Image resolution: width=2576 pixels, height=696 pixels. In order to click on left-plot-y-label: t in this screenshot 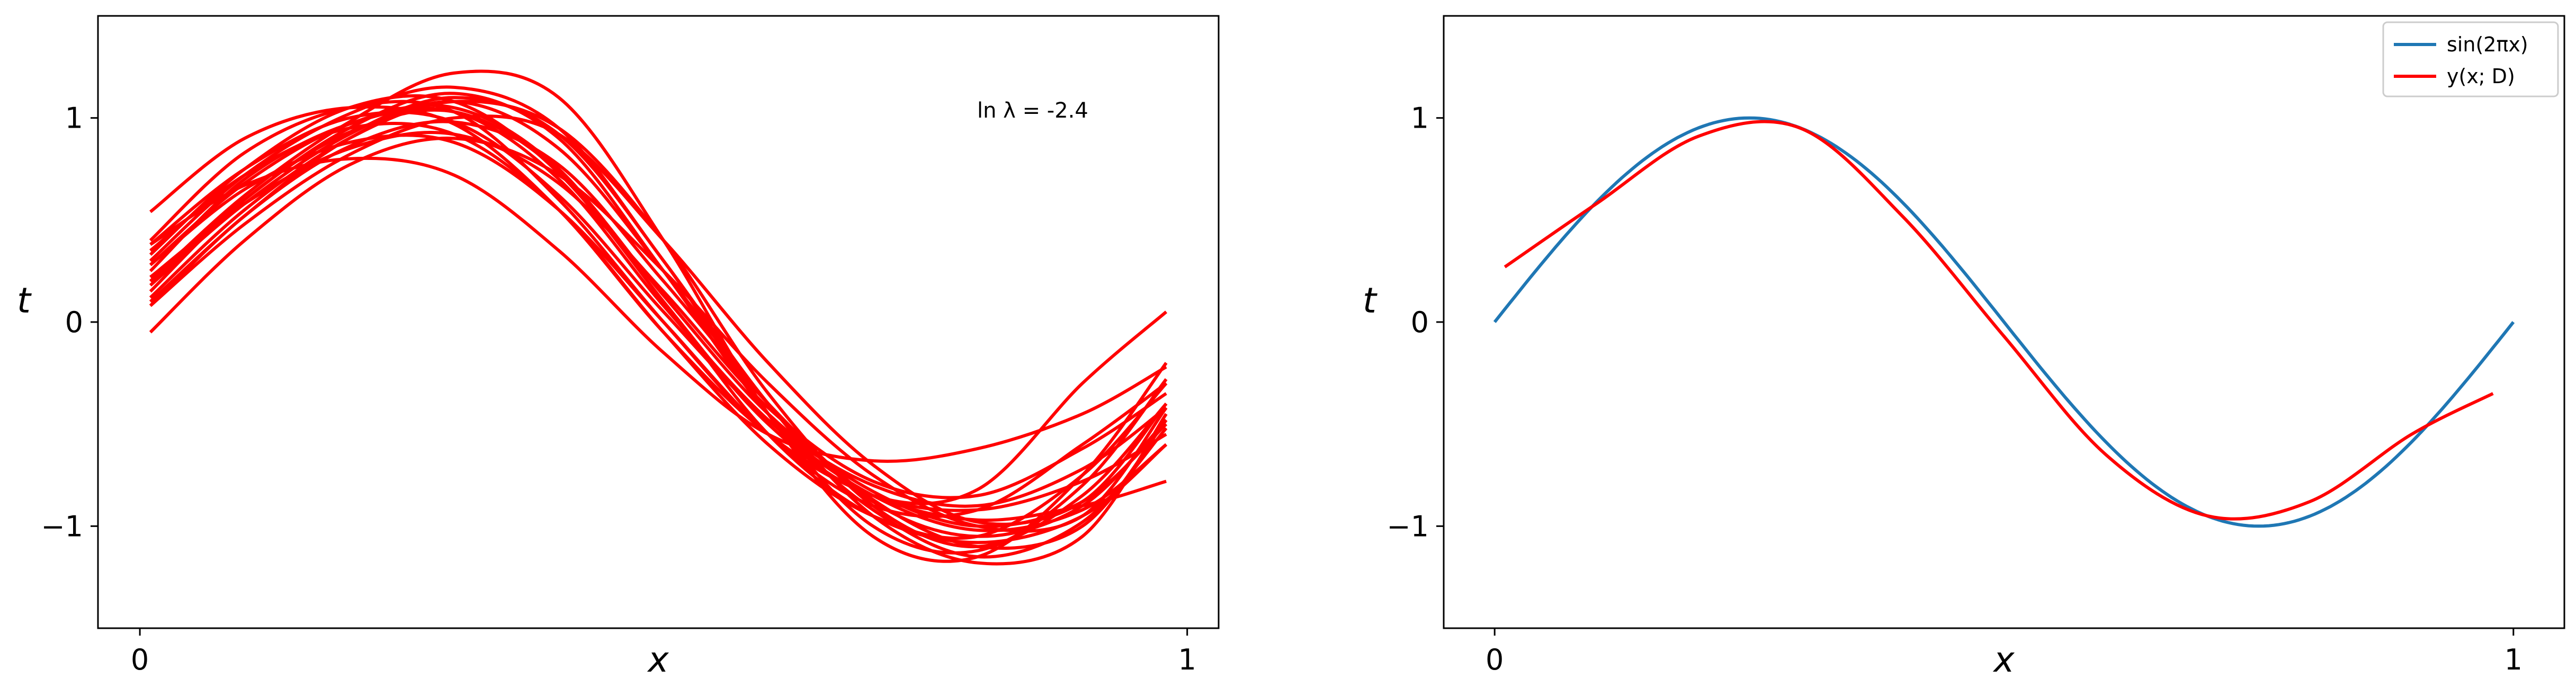, I will do `click(24, 300)`.